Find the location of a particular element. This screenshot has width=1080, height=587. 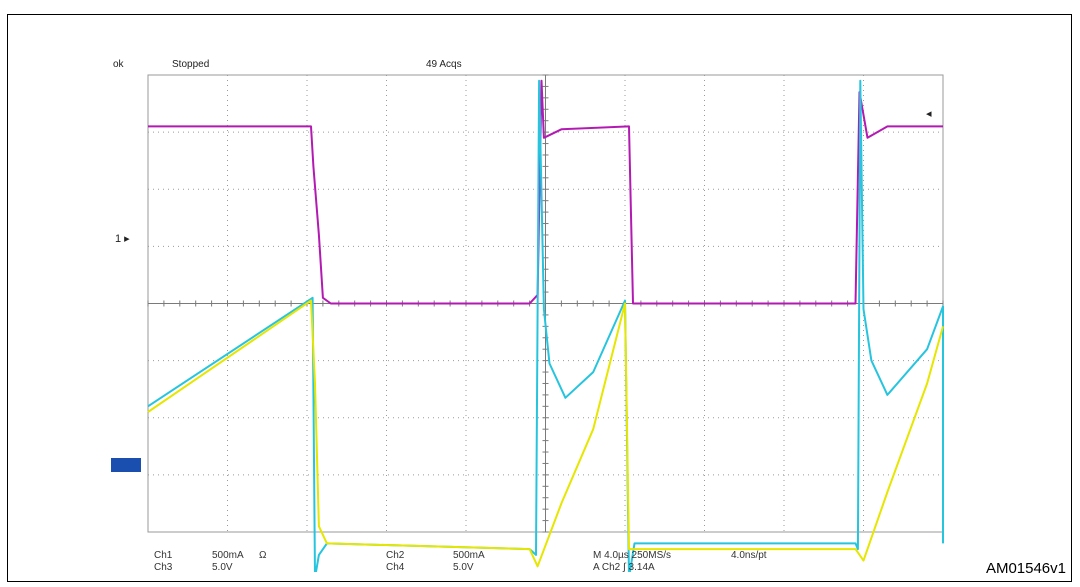

acquisition-count: 49 Acqs is located at coordinates (444, 64).